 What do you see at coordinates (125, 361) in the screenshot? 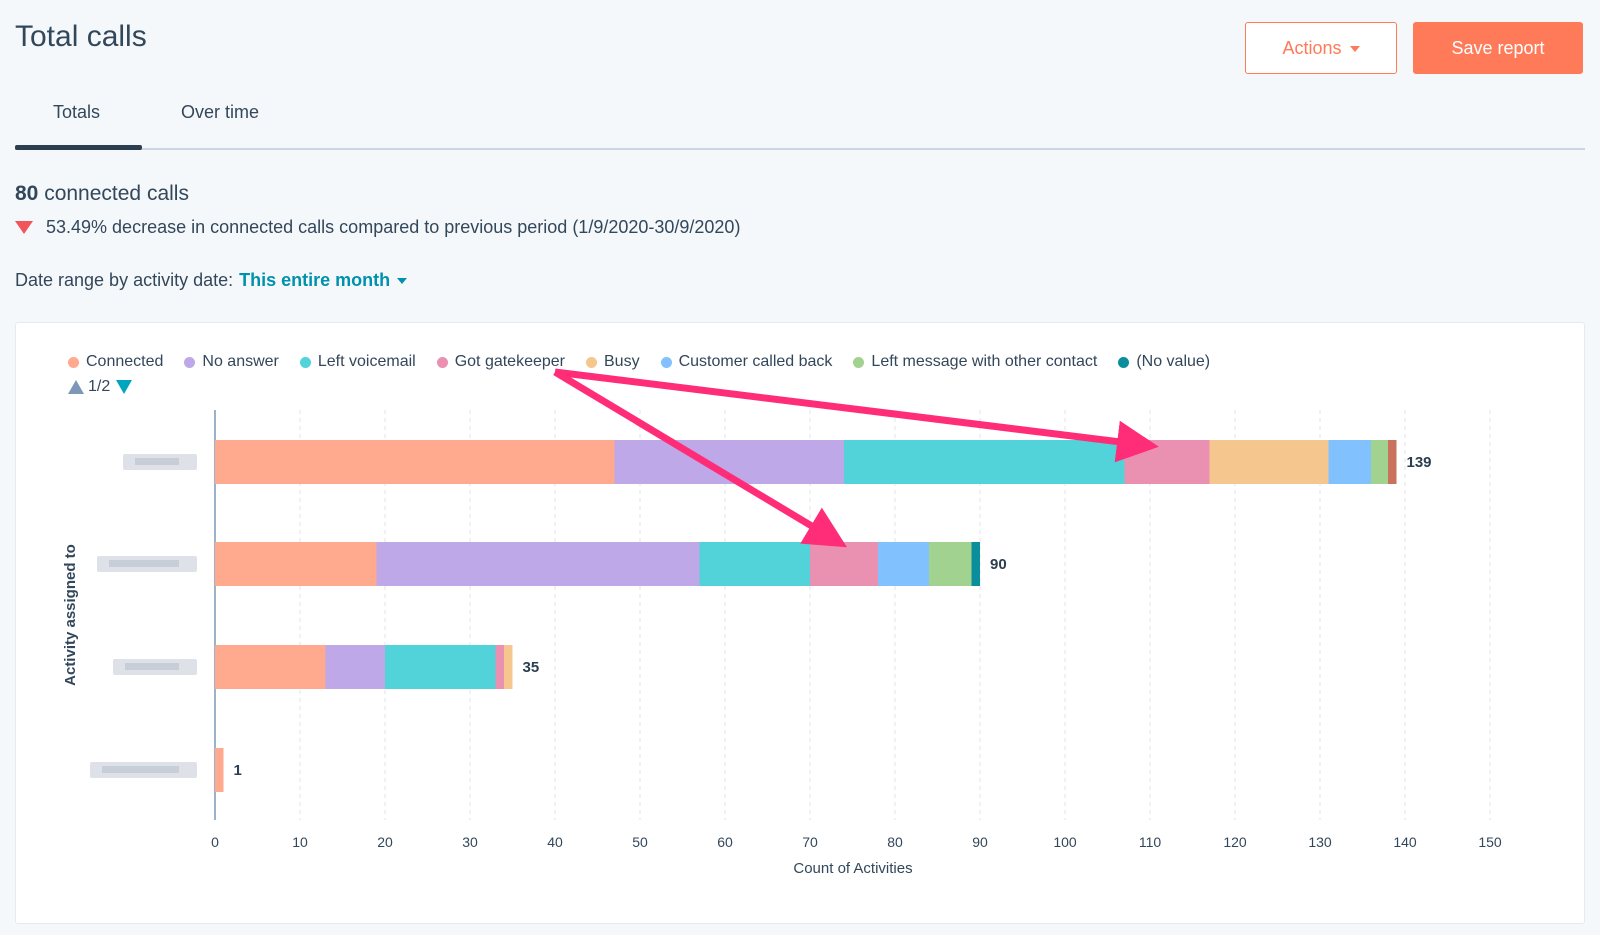
I see `legend-label: Connected` at bounding box center [125, 361].